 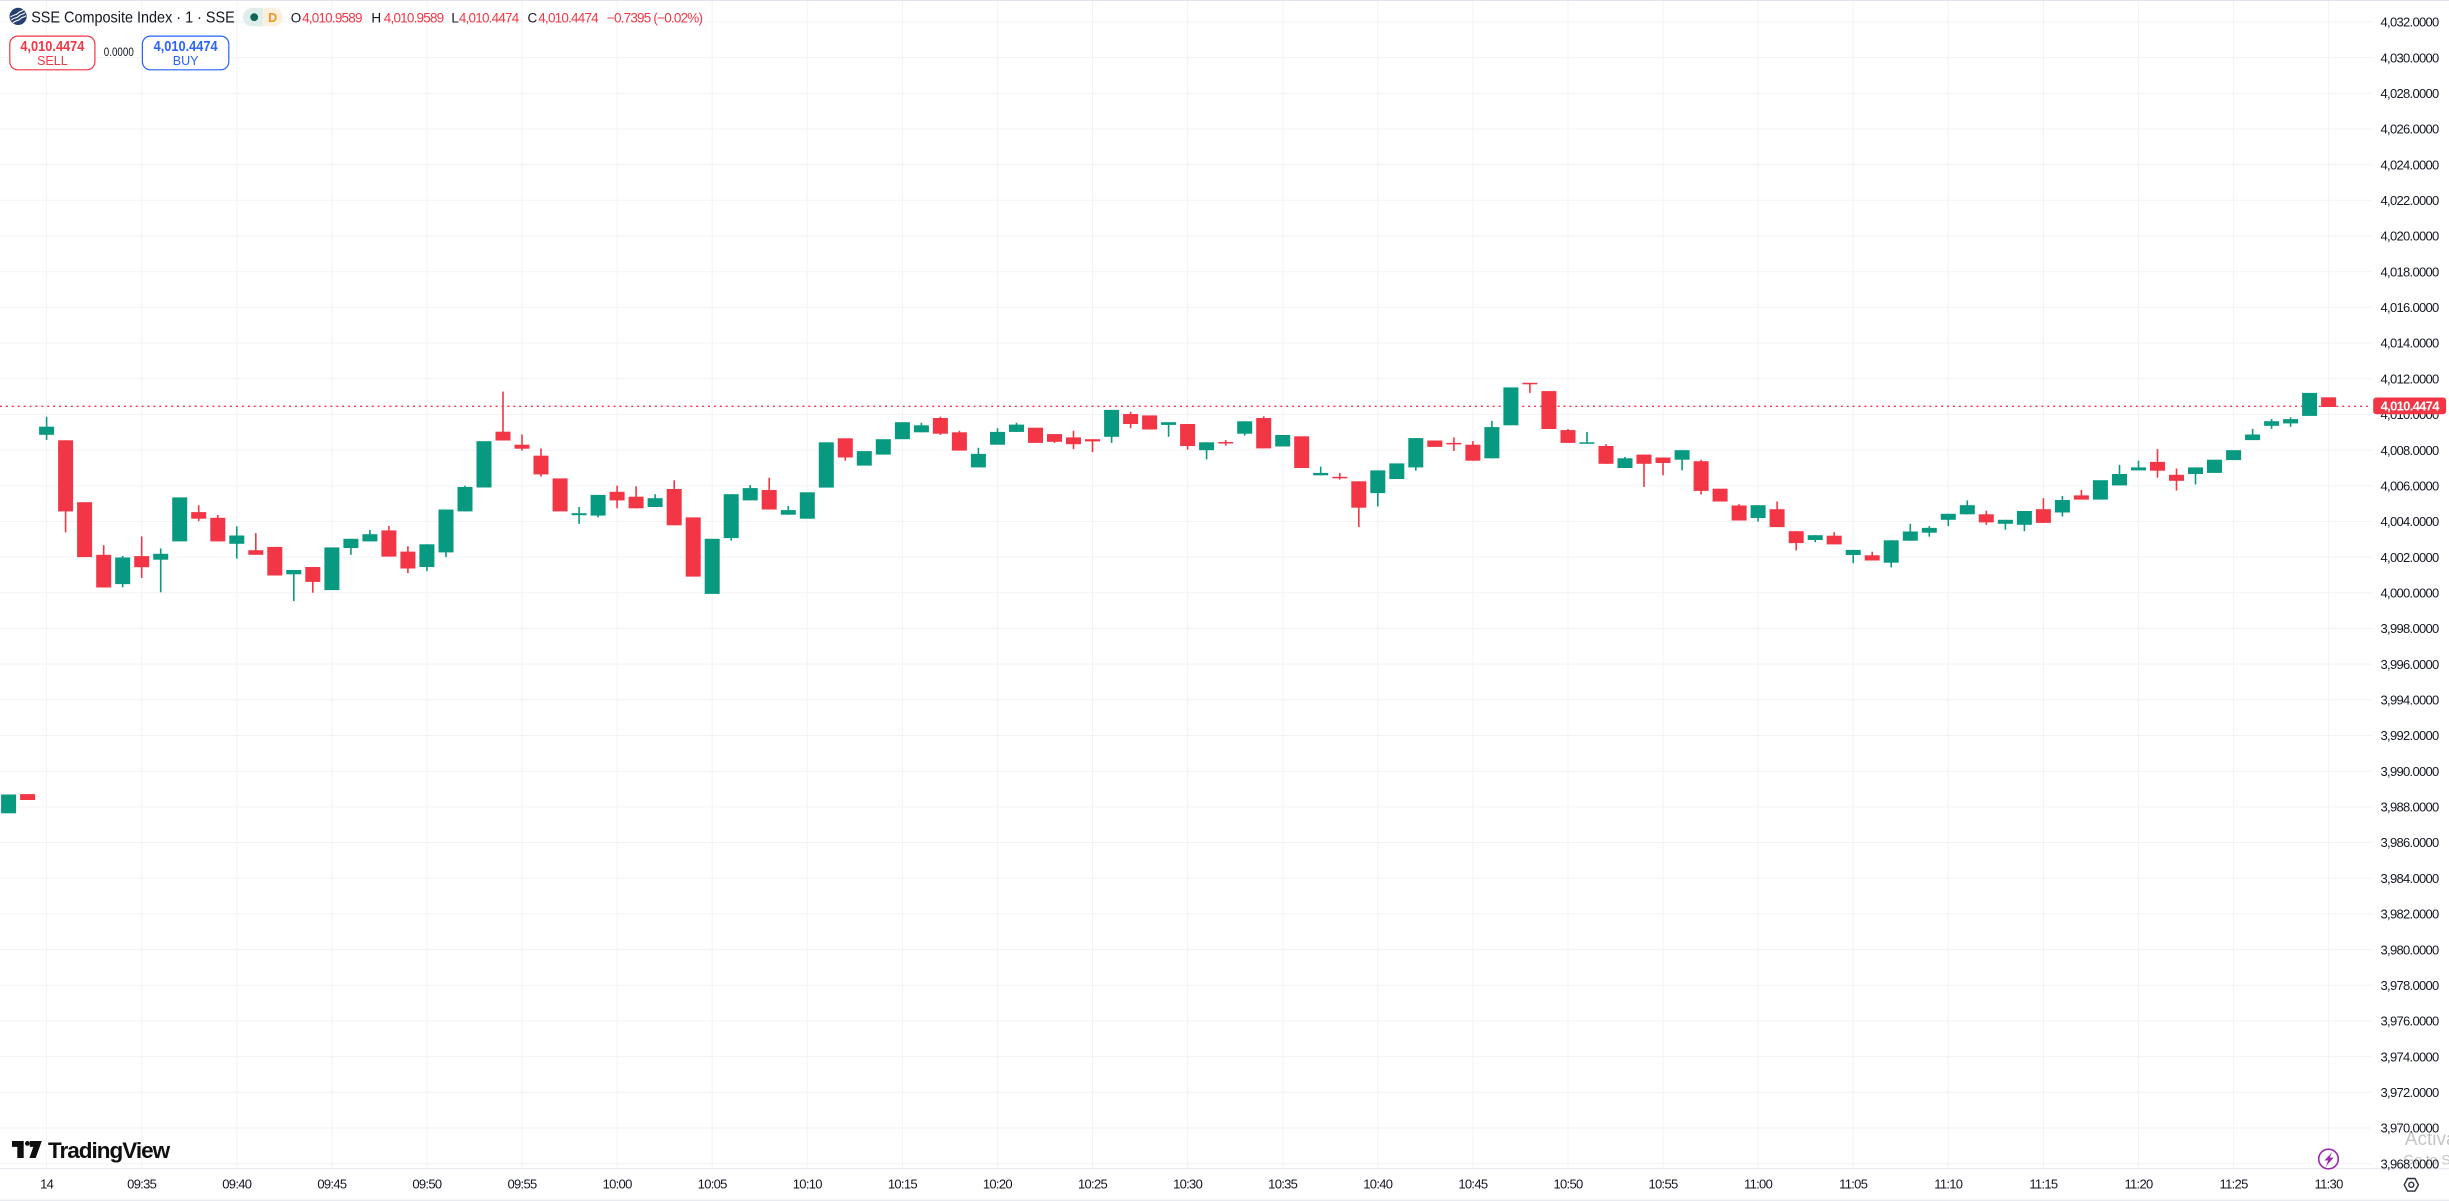 I want to click on svg-text: 10:35, so click(x=1283, y=1184).